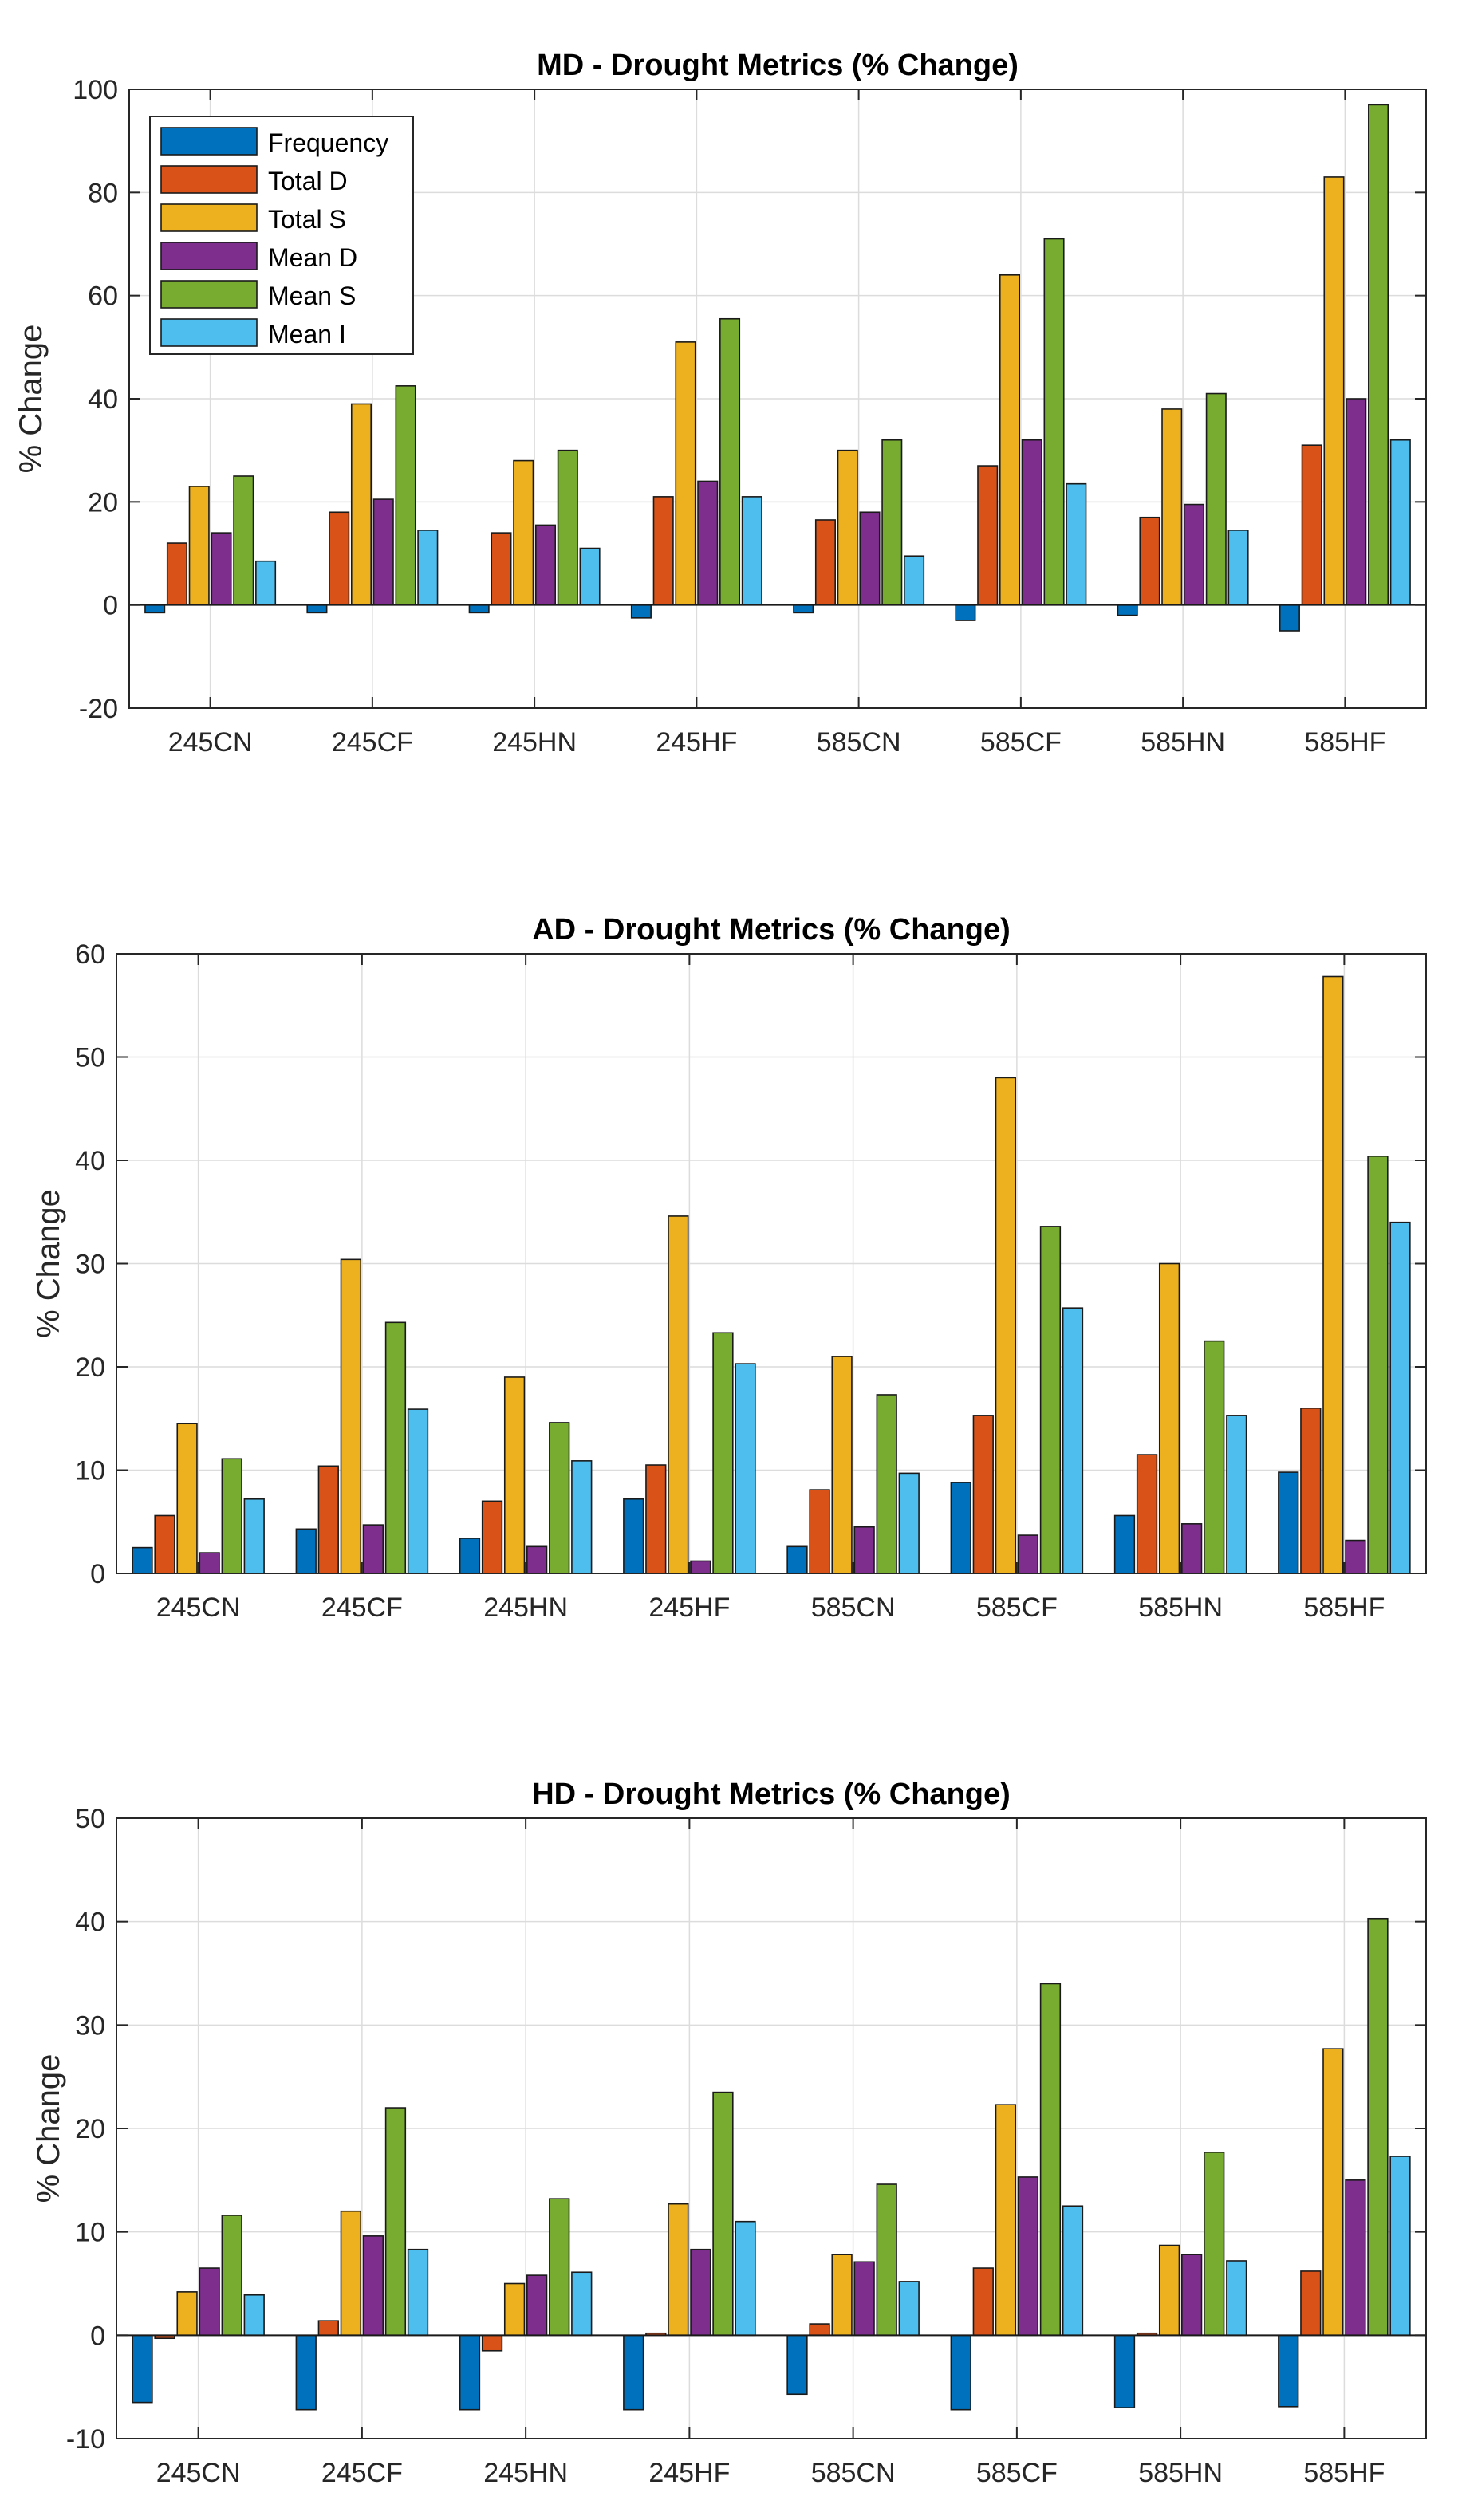  I want to click on y-axis-label: % Change, so click(31, 399).